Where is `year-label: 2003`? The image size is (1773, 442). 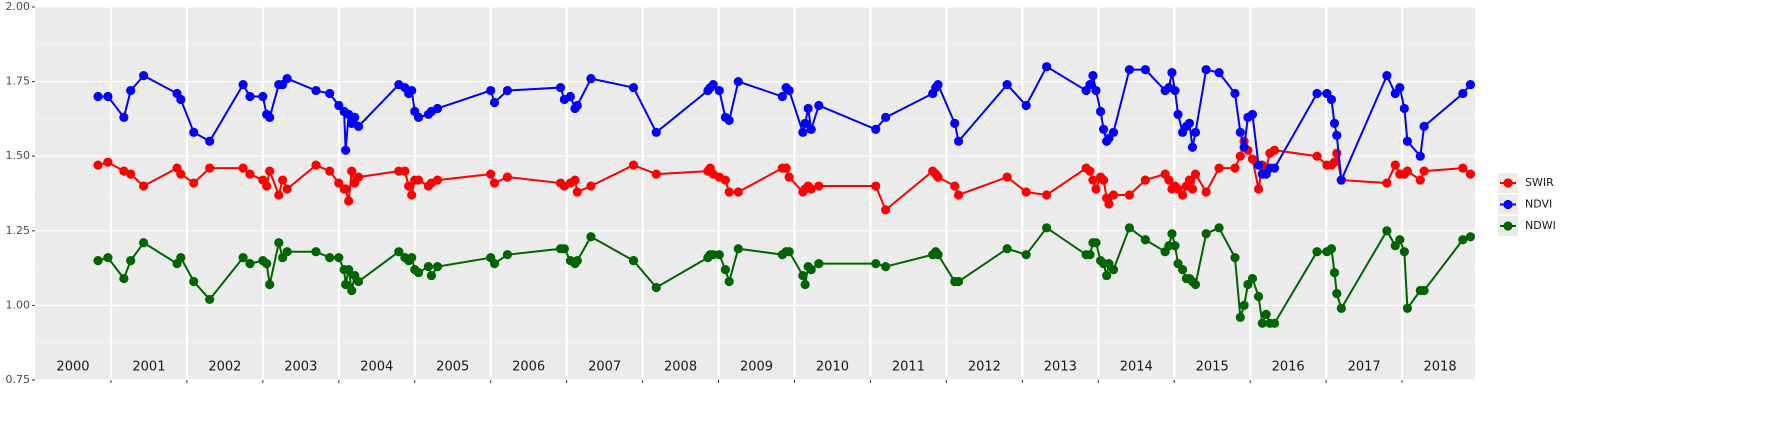 year-label: 2003 is located at coordinates (300, 367).